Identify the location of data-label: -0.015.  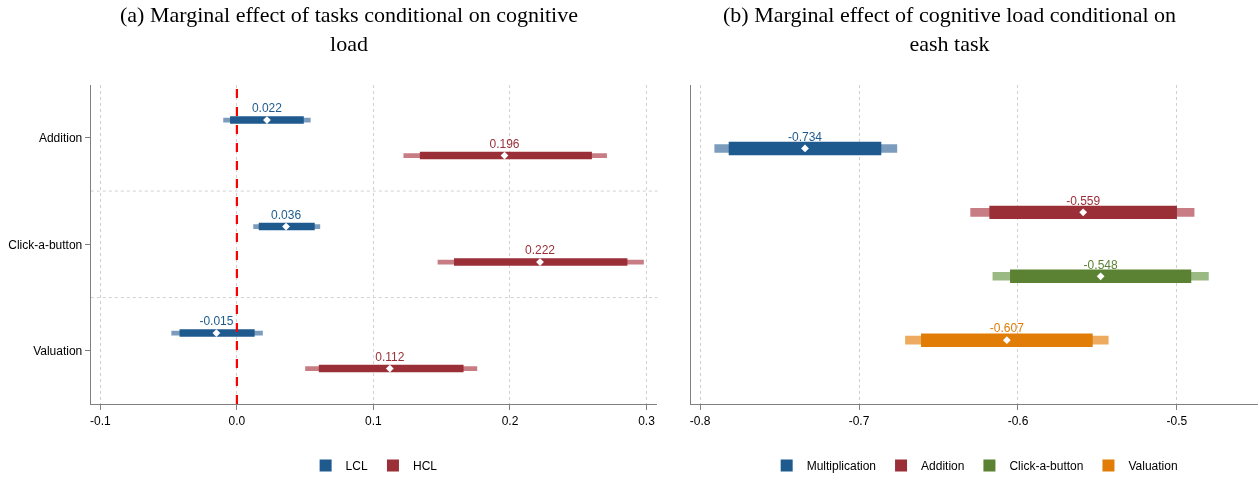
(216, 321).